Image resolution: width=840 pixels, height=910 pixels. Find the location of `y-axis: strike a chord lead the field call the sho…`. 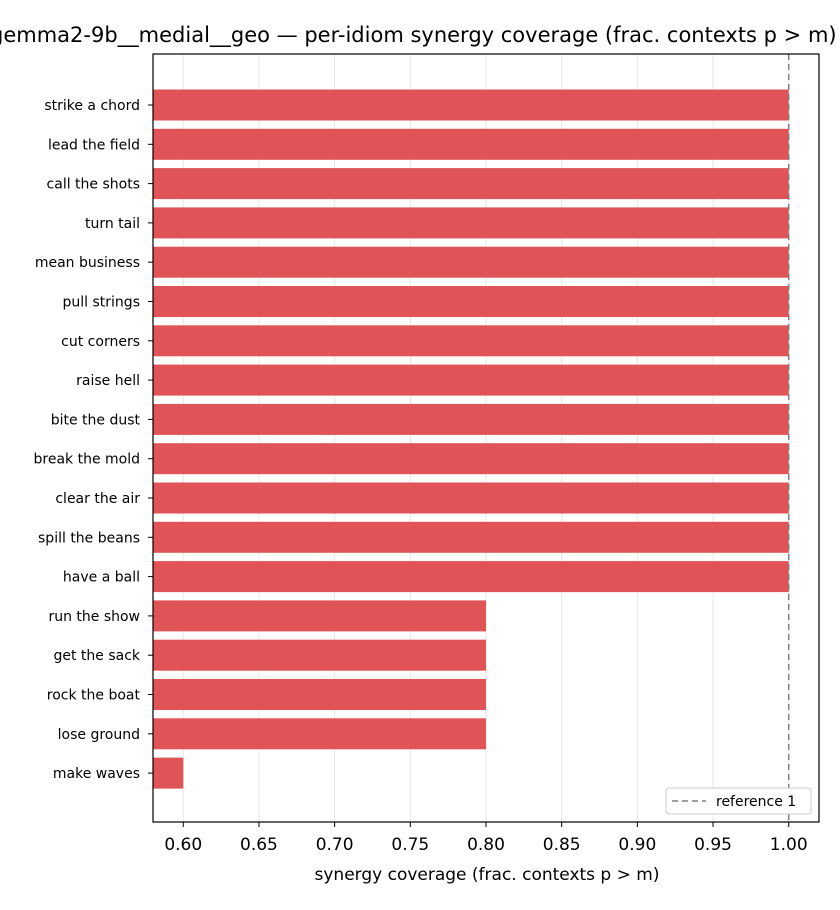

y-axis: strike a chord lead the field call the sho… is located at coordinates (93, 440).